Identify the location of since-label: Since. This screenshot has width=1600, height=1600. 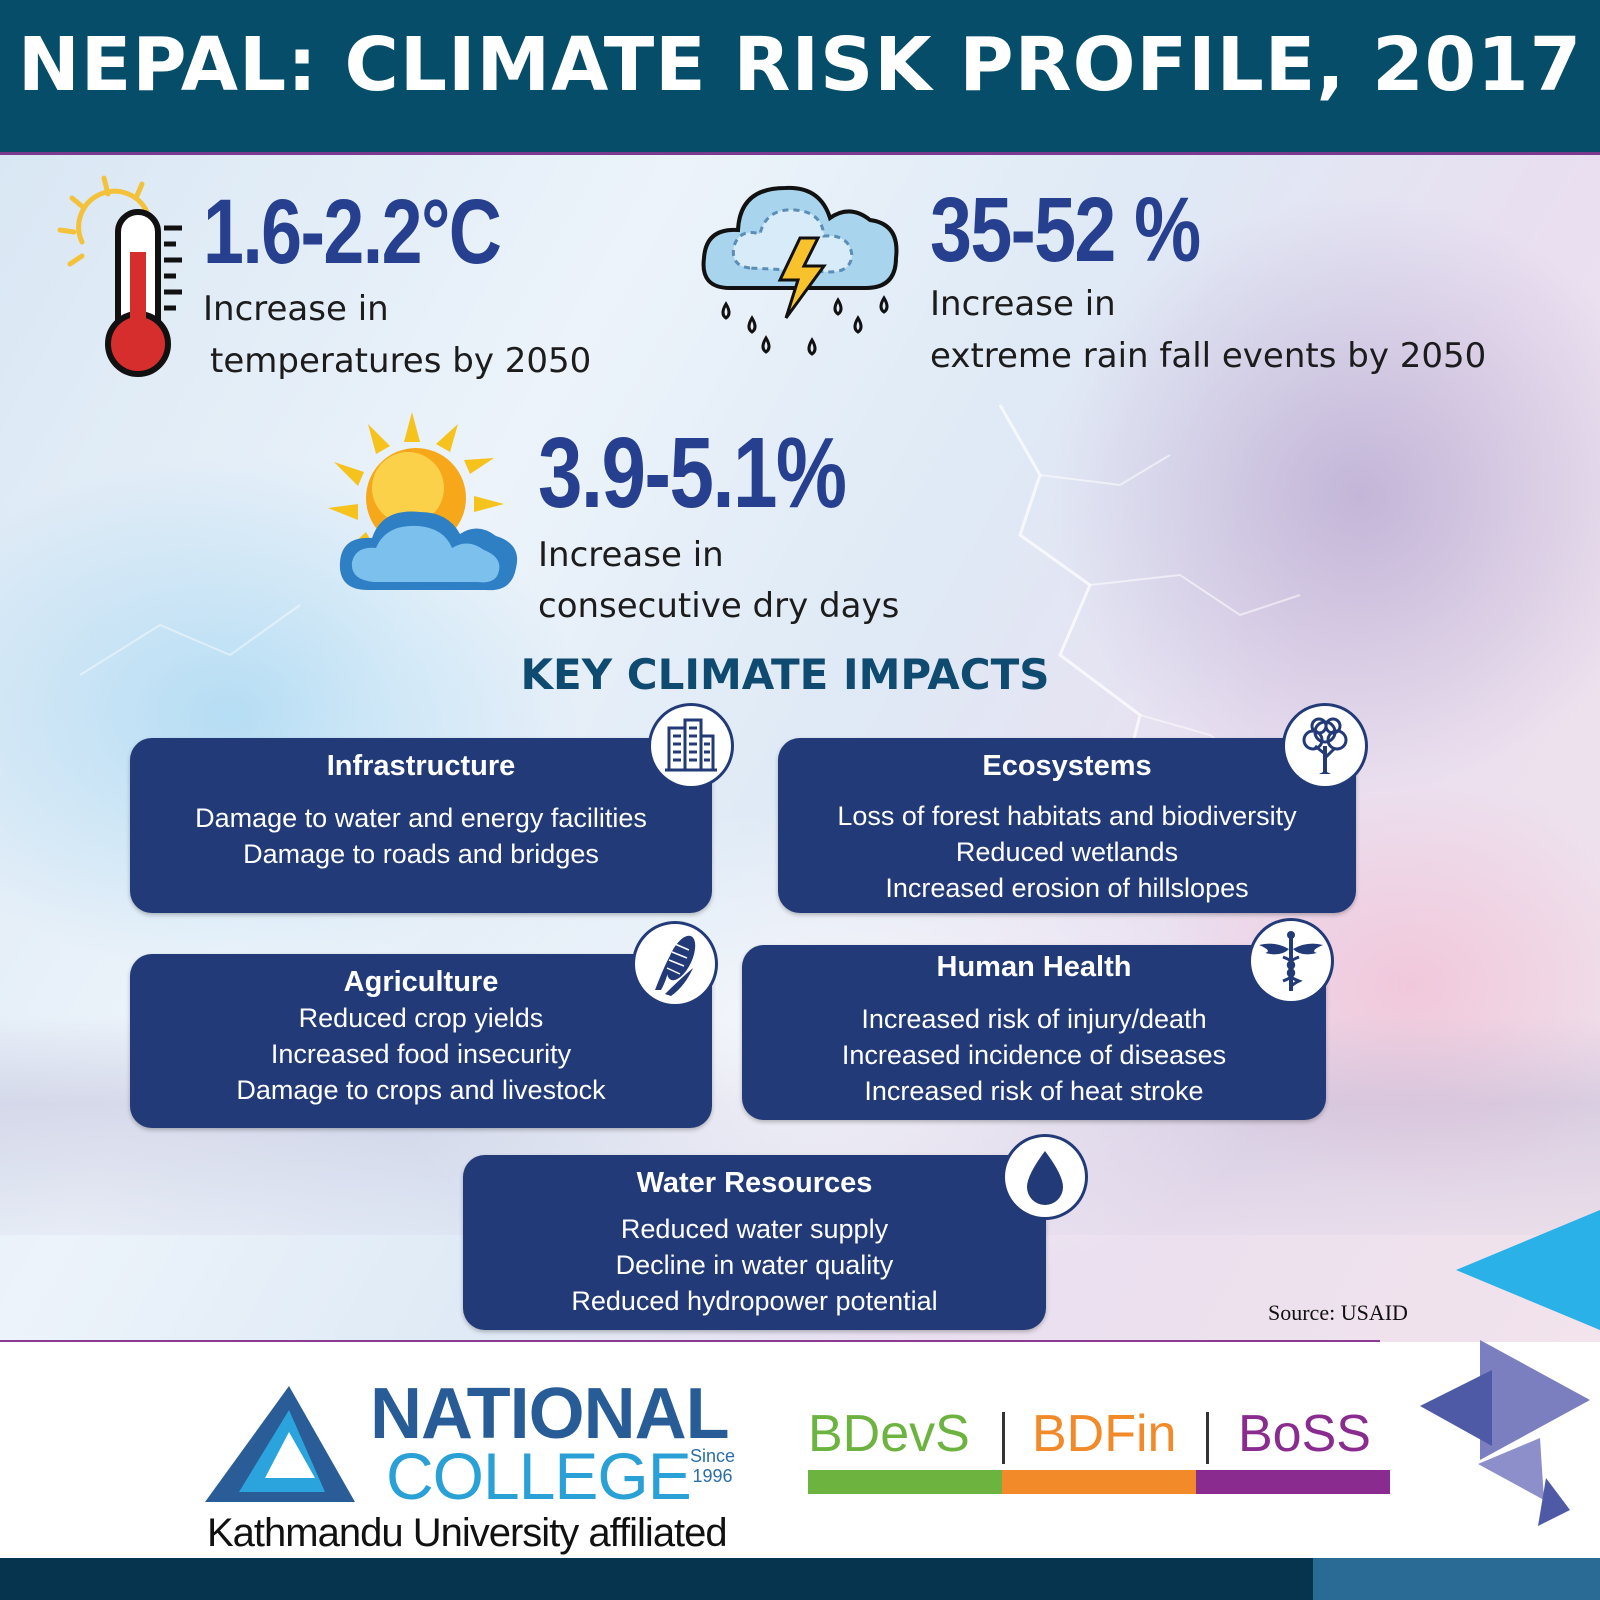
(713, 1456).